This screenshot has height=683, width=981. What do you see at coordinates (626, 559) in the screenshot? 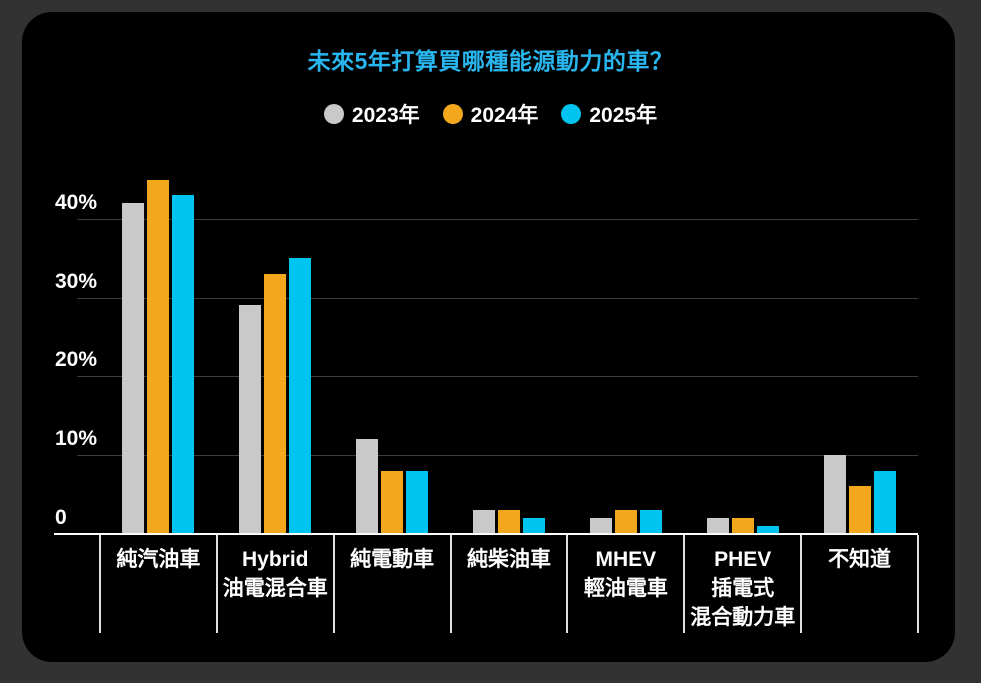
I see `x-category-line: MHEV` at bounding box center [626, 559].